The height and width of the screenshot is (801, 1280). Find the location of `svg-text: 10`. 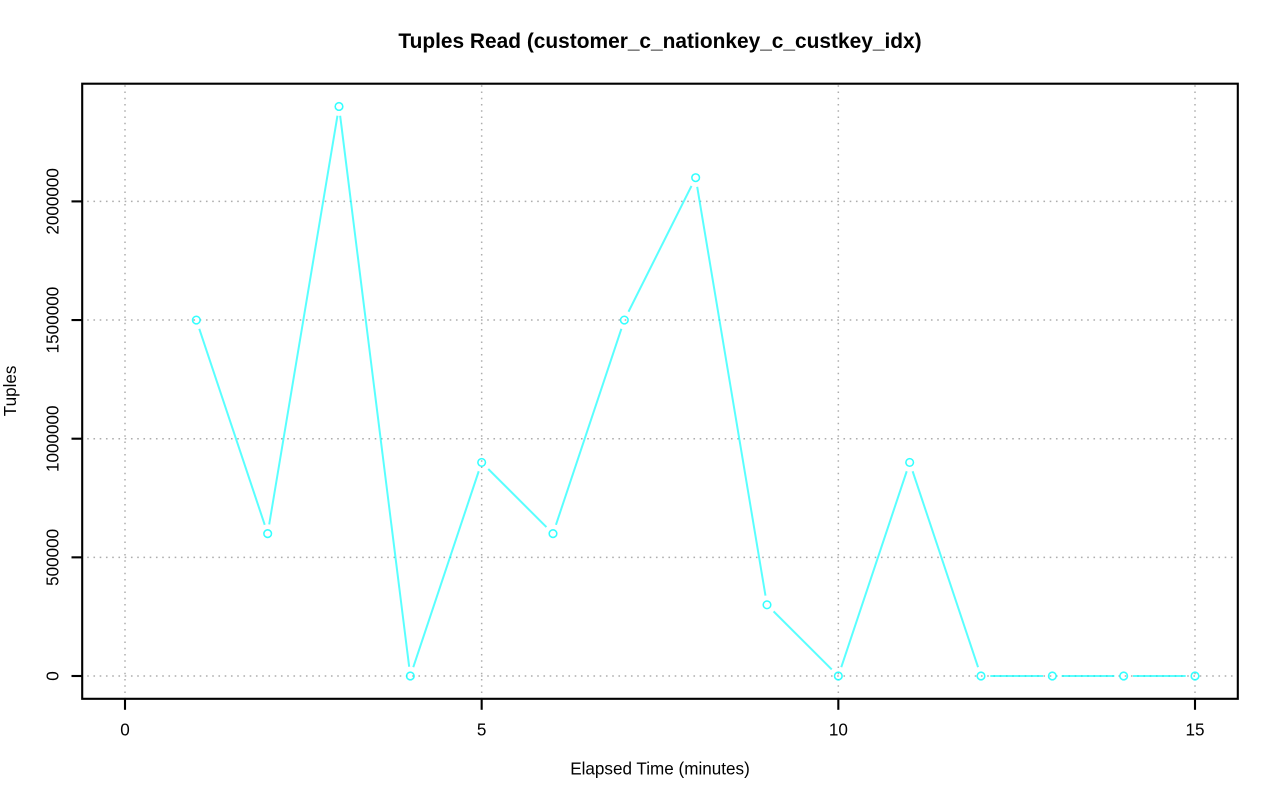

svg-text: 10 is located at coordinates (838, 729).